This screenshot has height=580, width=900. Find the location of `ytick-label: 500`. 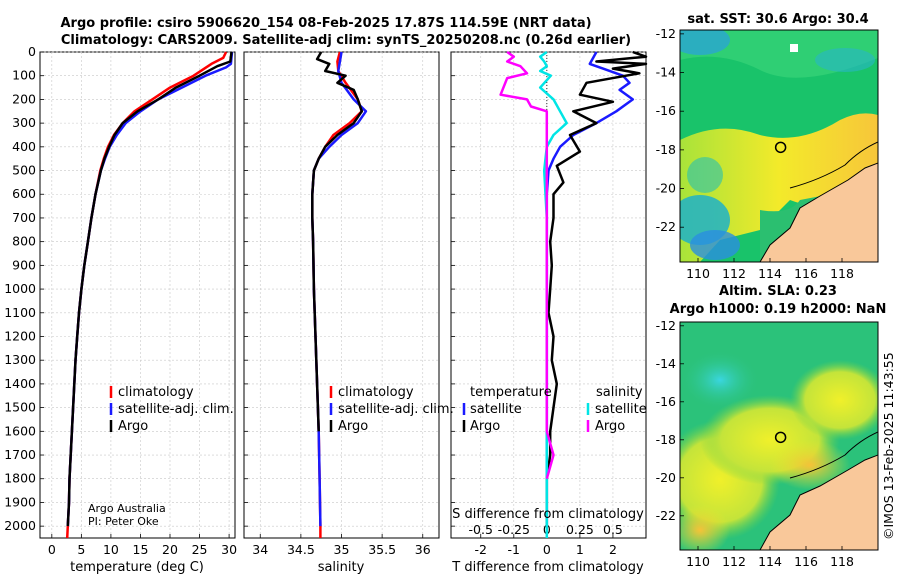

ytick-label: 500 is located at coordinates (24, 170).